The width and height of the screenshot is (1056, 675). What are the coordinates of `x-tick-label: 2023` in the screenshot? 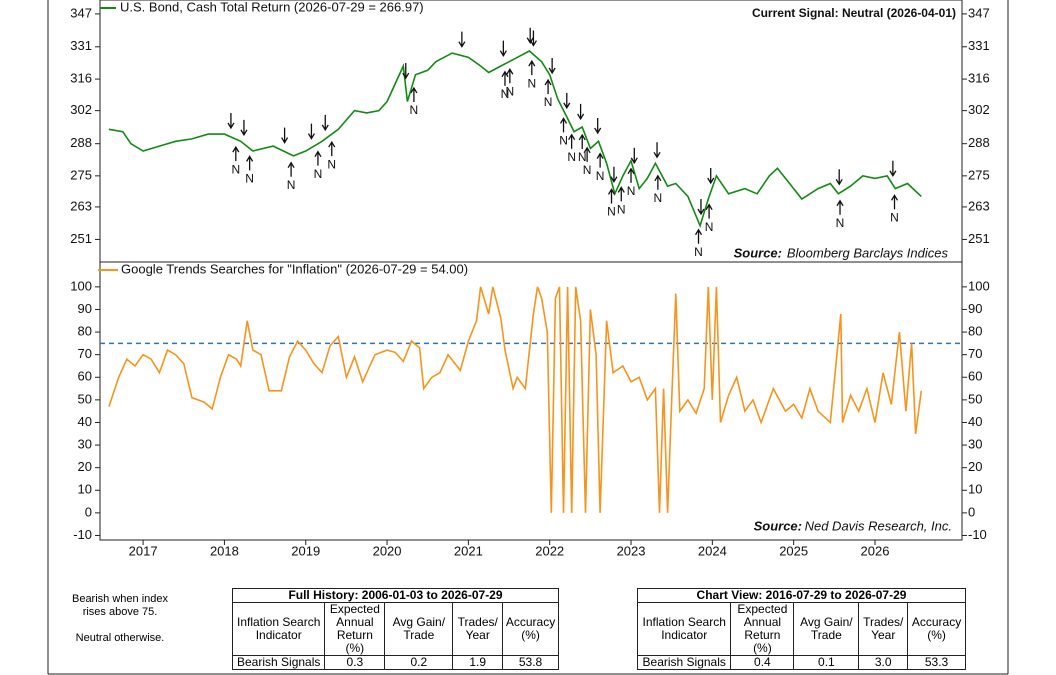 It's located at (631, 550).